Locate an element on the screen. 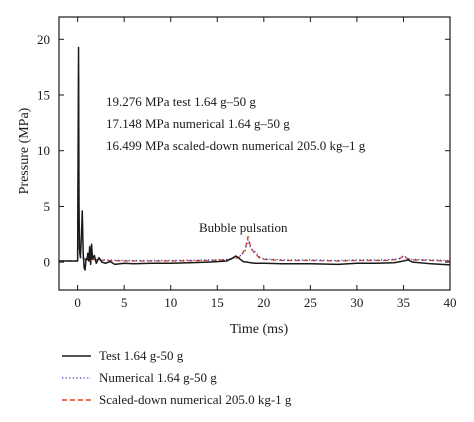 The height and width of the screenshot is (422, 474). x-tick-label: 0 is located at coordinates (77, 302).